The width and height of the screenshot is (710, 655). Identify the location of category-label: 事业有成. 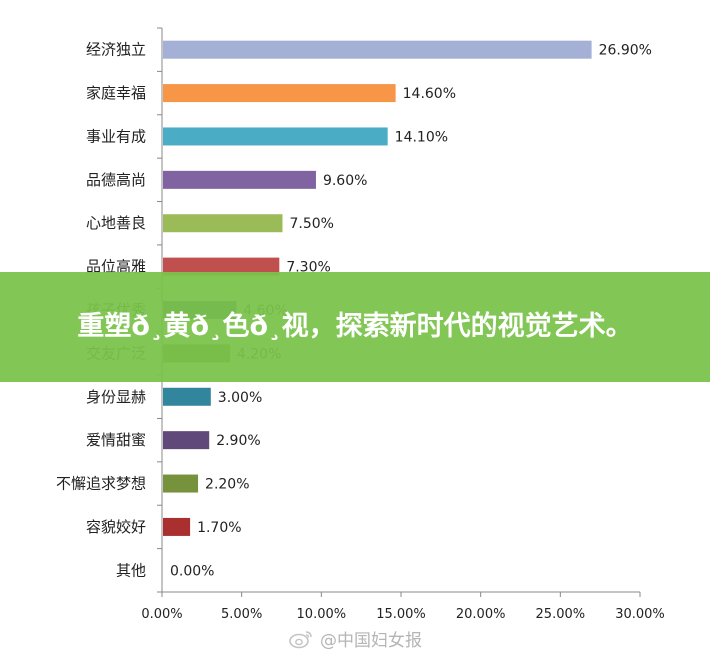
(116, 136).